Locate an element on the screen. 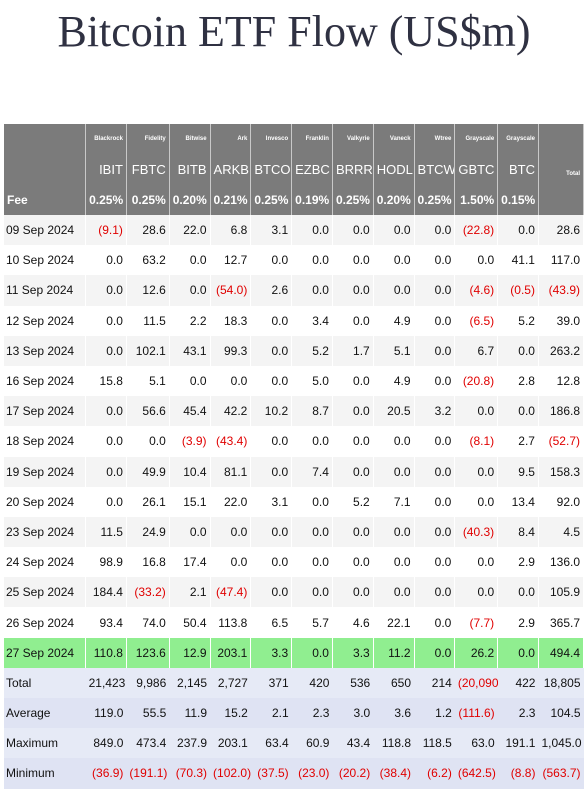 This screenshot has height=798, width=588. summary-value: (6.2) is located at coordinates (434, 773).